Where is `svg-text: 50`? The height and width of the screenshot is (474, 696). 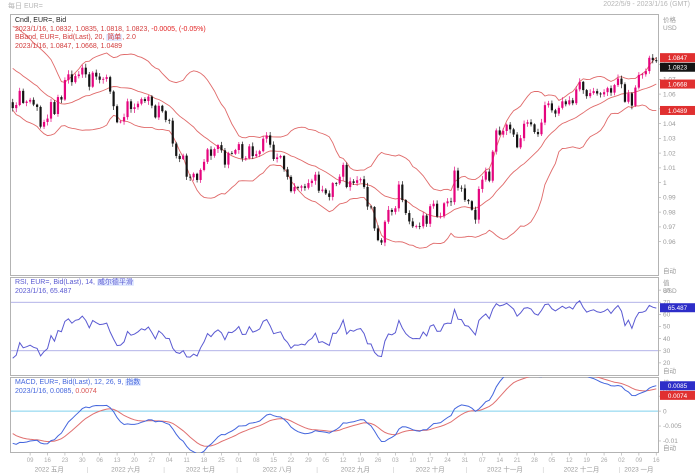
svg-text: 50 is located at coordinates (667, 327).